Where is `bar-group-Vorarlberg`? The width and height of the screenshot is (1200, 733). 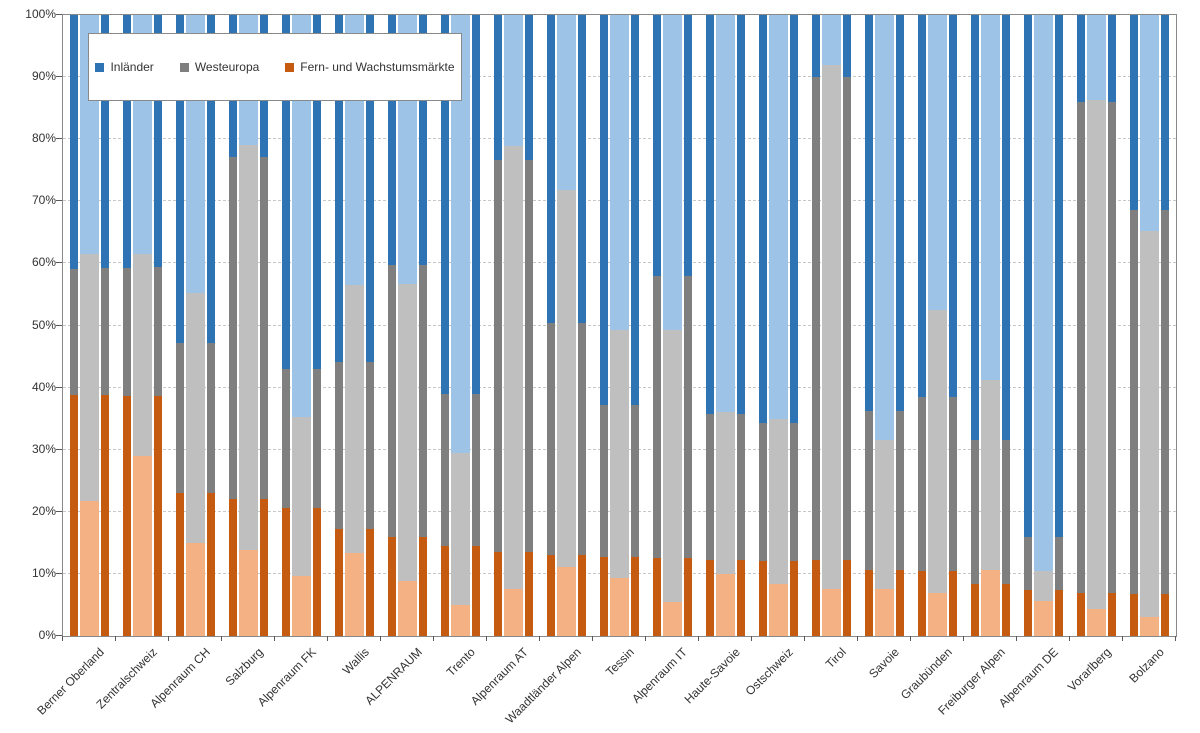
bar-group-Vorarlberg is located at coordinates (1096, 325).